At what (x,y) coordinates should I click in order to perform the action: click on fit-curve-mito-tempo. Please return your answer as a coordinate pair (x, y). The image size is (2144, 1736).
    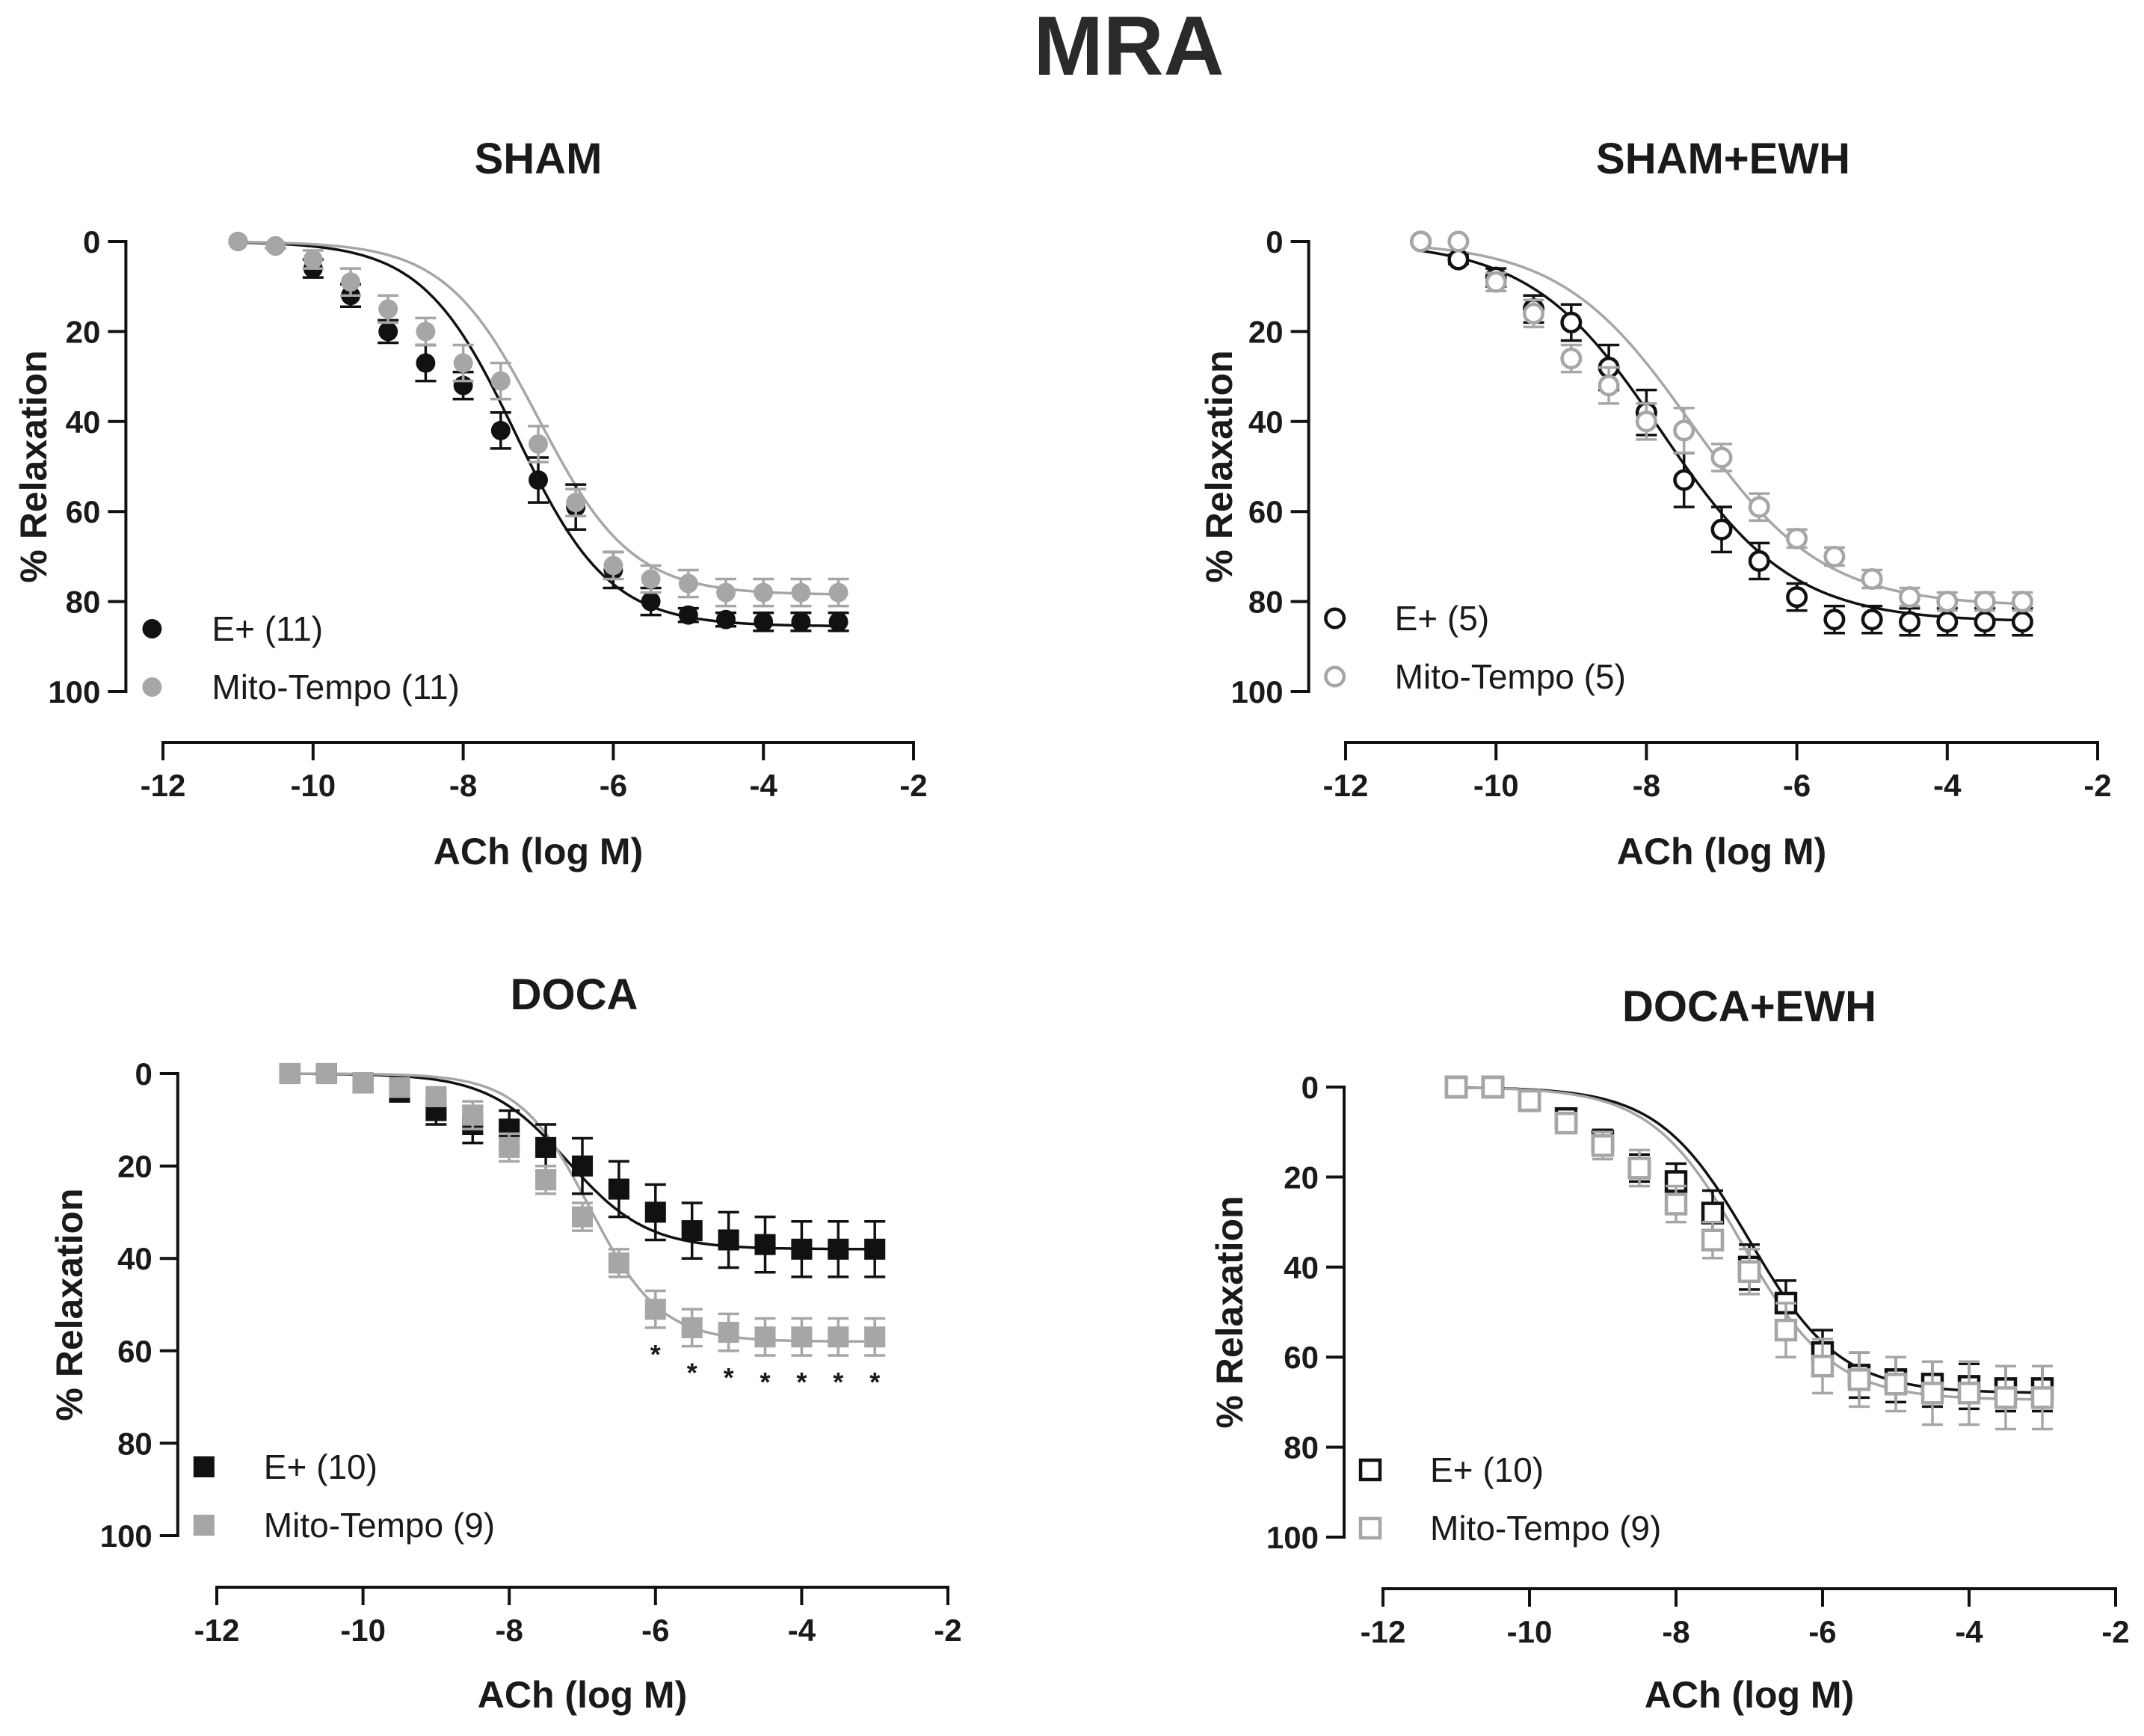
    Looking at the image, I should click on (538, 418).